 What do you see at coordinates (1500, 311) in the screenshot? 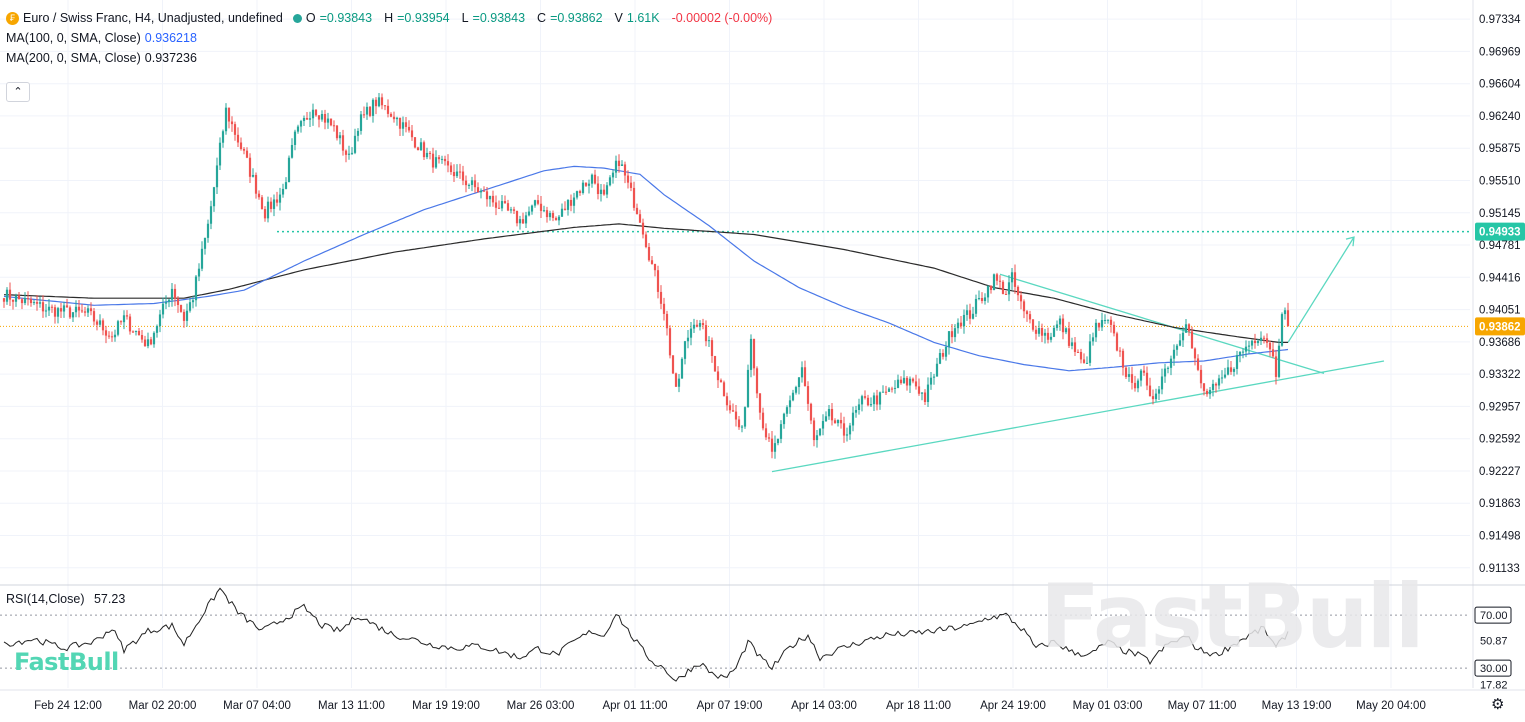
I see `price-tick-label: 0.94051` at bounding box center [1500, 311].